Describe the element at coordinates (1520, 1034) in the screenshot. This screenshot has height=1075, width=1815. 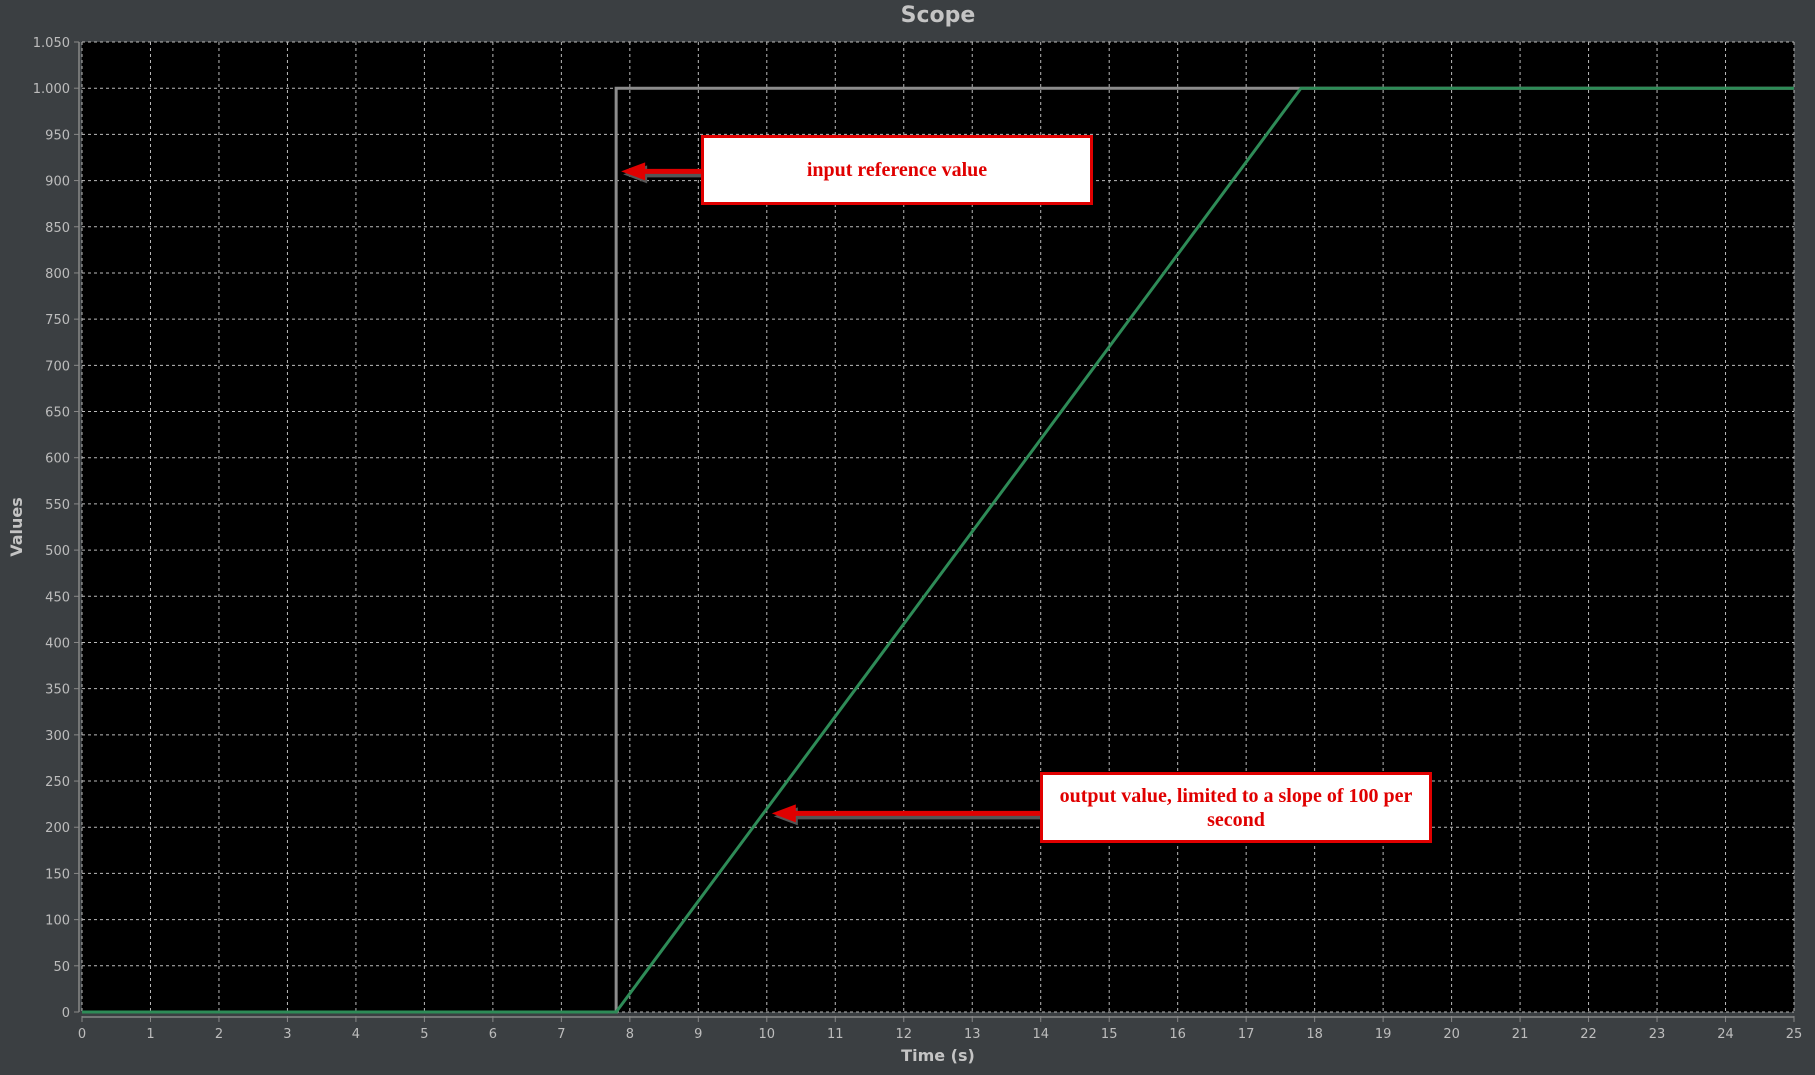
I see `x-tick-label: 21` at that location.